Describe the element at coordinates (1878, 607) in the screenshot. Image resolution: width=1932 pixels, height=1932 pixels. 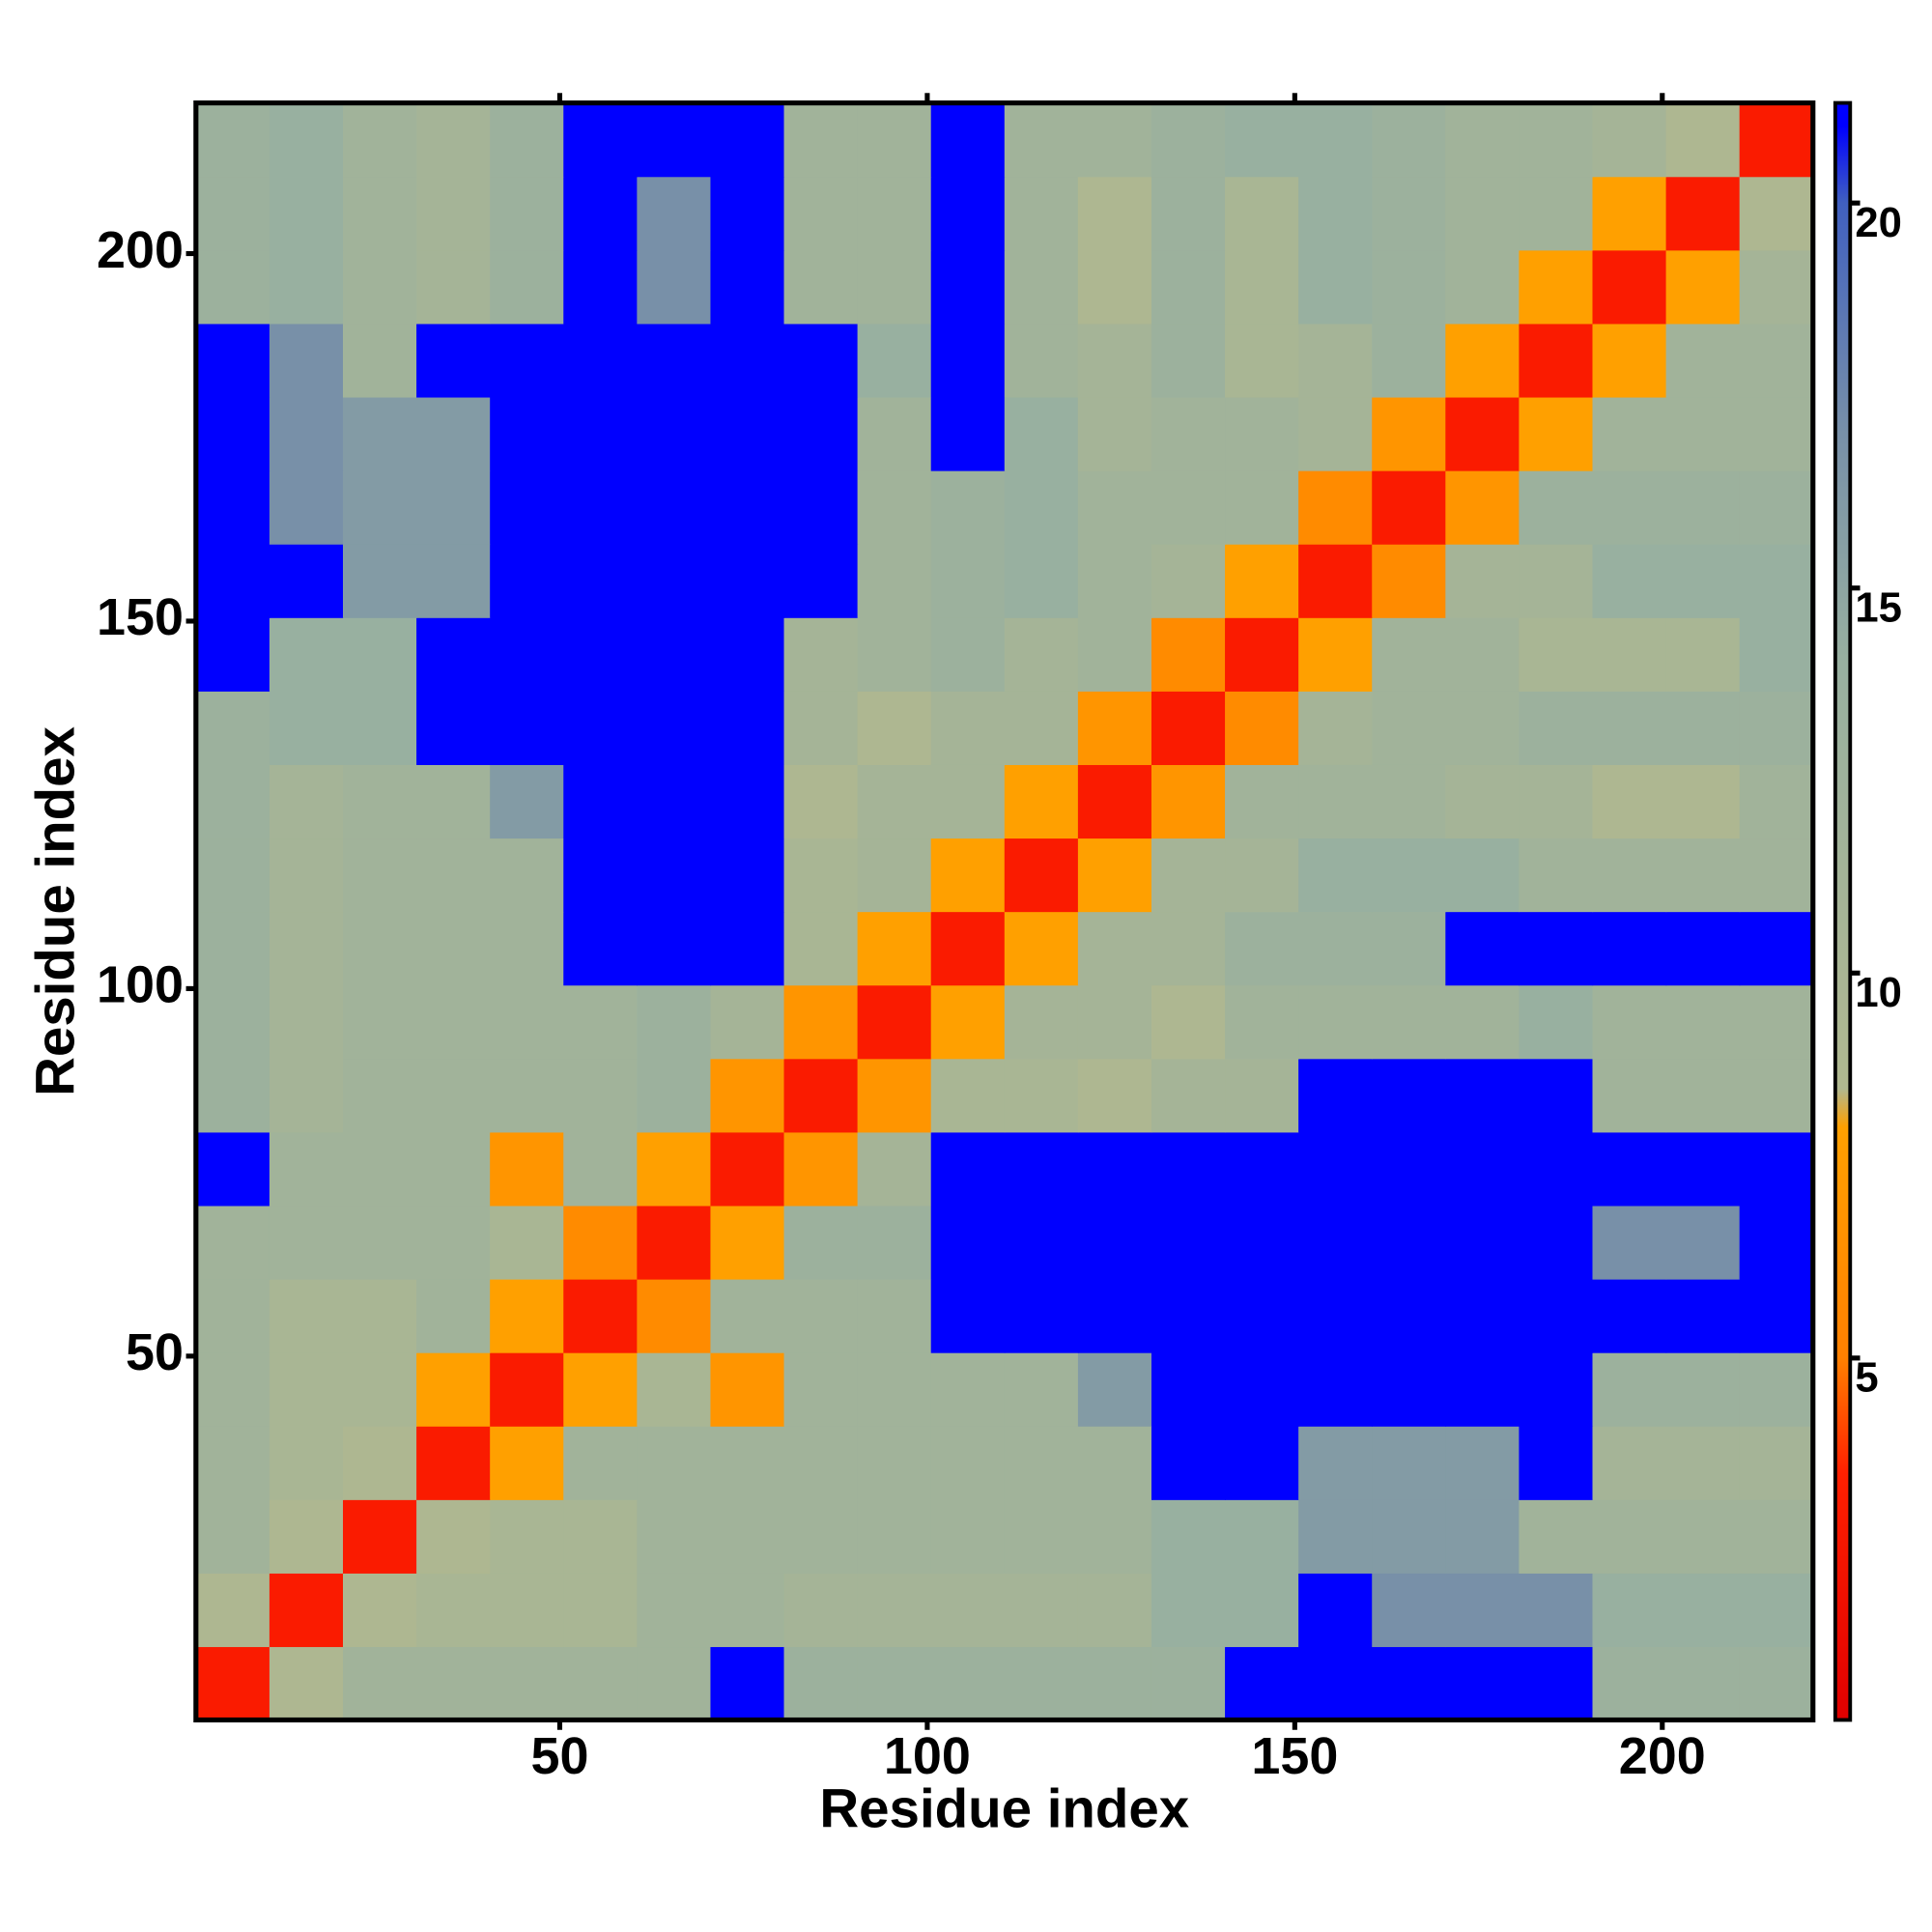
I see `colorbar-tick-label: 15` at that location.